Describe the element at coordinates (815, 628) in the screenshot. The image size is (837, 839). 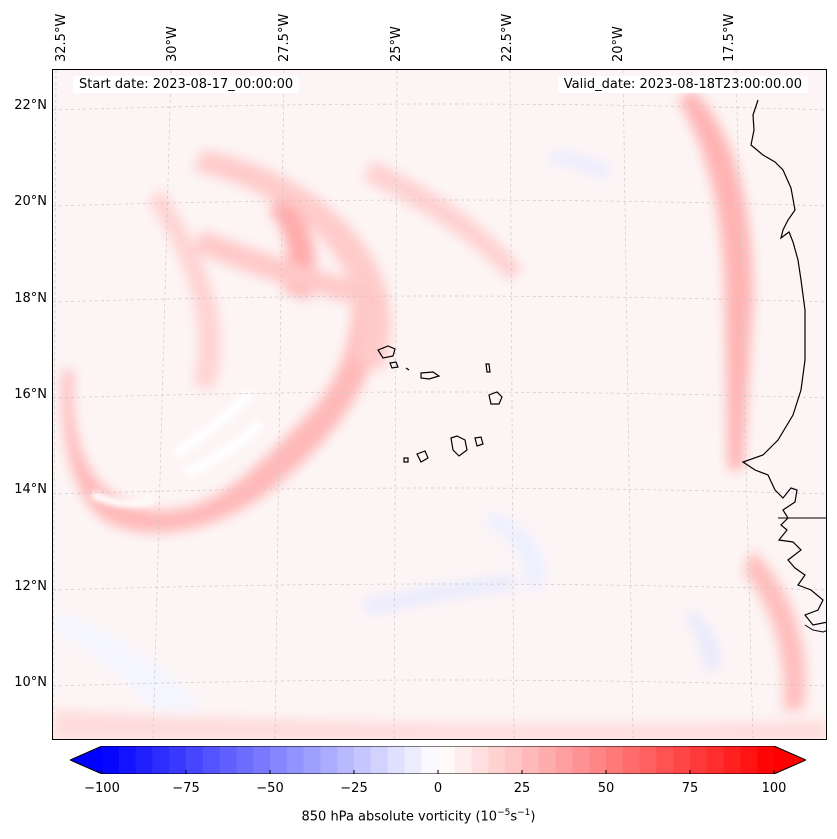
I see `bijagos-coast` at that location.